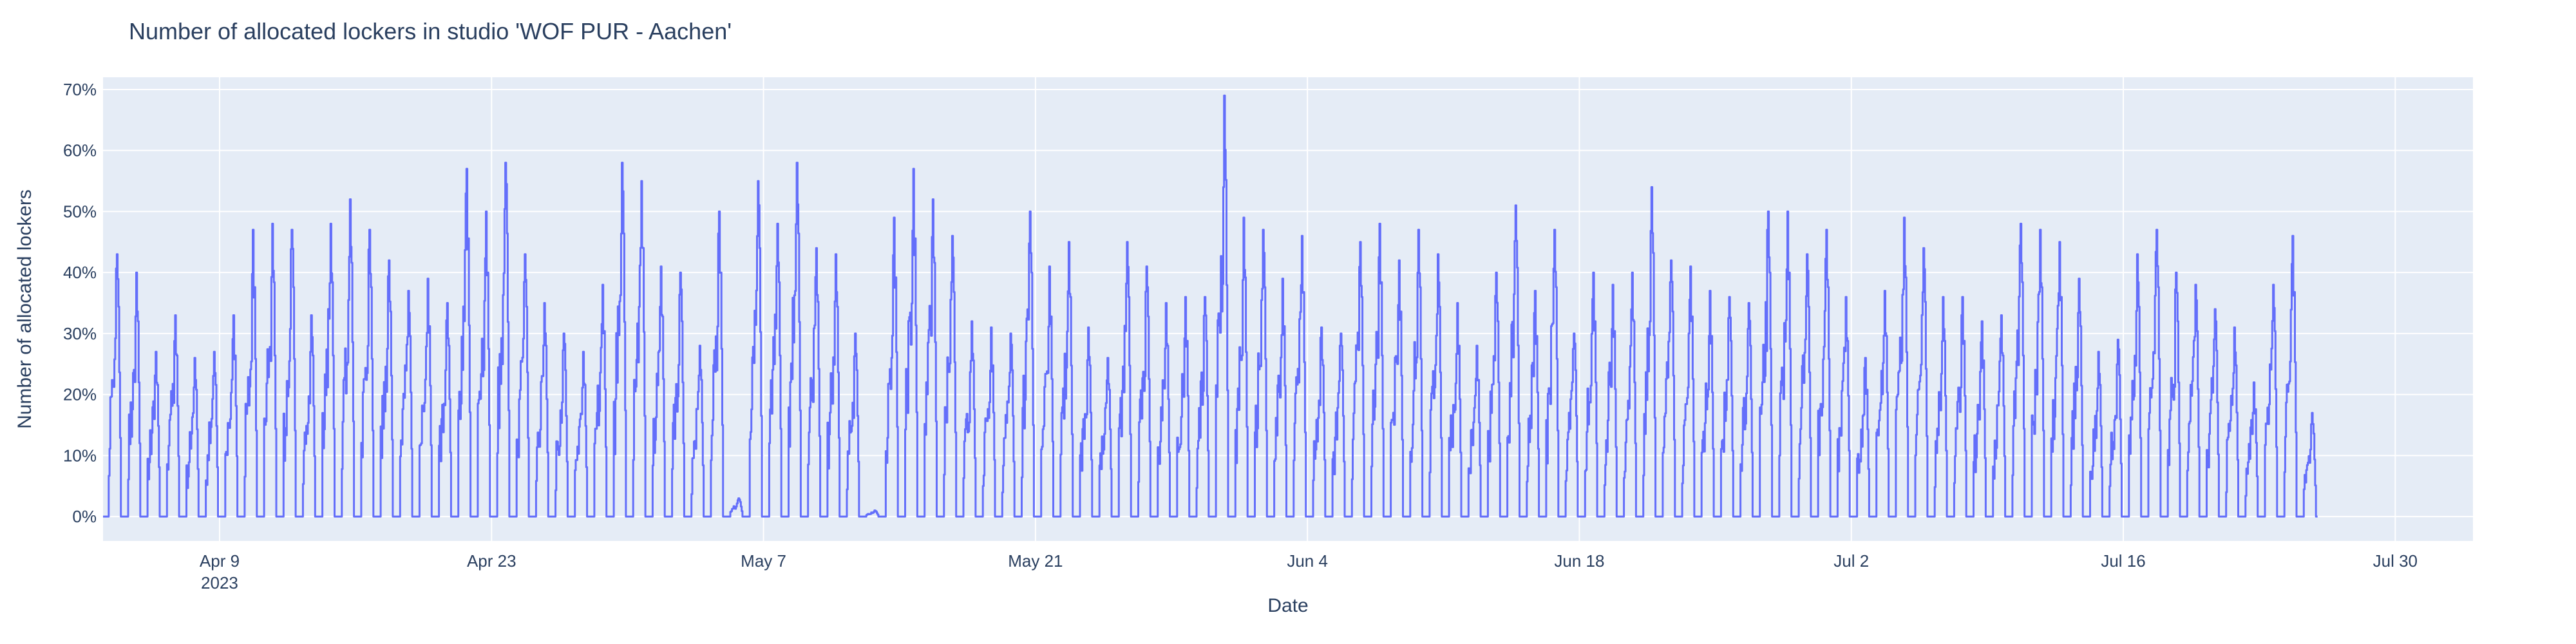  Describe the element at coordinates (80, 89) in the screenshot. I see `y-tick-label: 70%` at that location.